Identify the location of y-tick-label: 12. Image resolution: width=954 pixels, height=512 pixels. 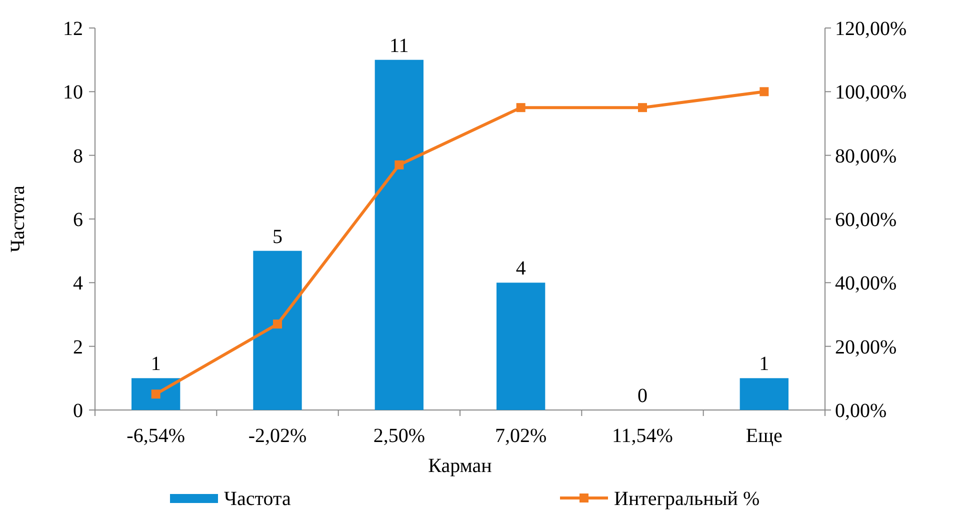
(73, 29).